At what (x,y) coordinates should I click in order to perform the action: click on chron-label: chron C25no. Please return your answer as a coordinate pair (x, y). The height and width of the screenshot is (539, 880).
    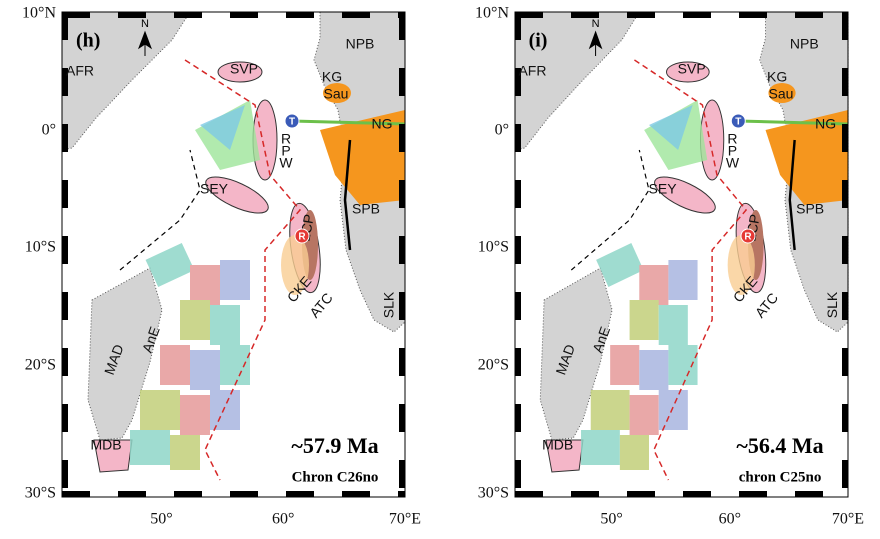
    Looking at the image, I should click on (780, 477).